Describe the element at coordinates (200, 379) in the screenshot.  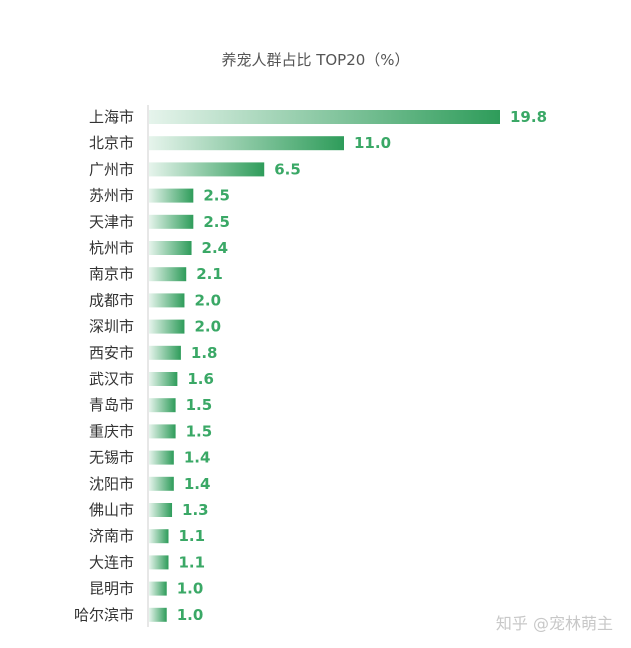
I see `value-label: 1.6` at that location.